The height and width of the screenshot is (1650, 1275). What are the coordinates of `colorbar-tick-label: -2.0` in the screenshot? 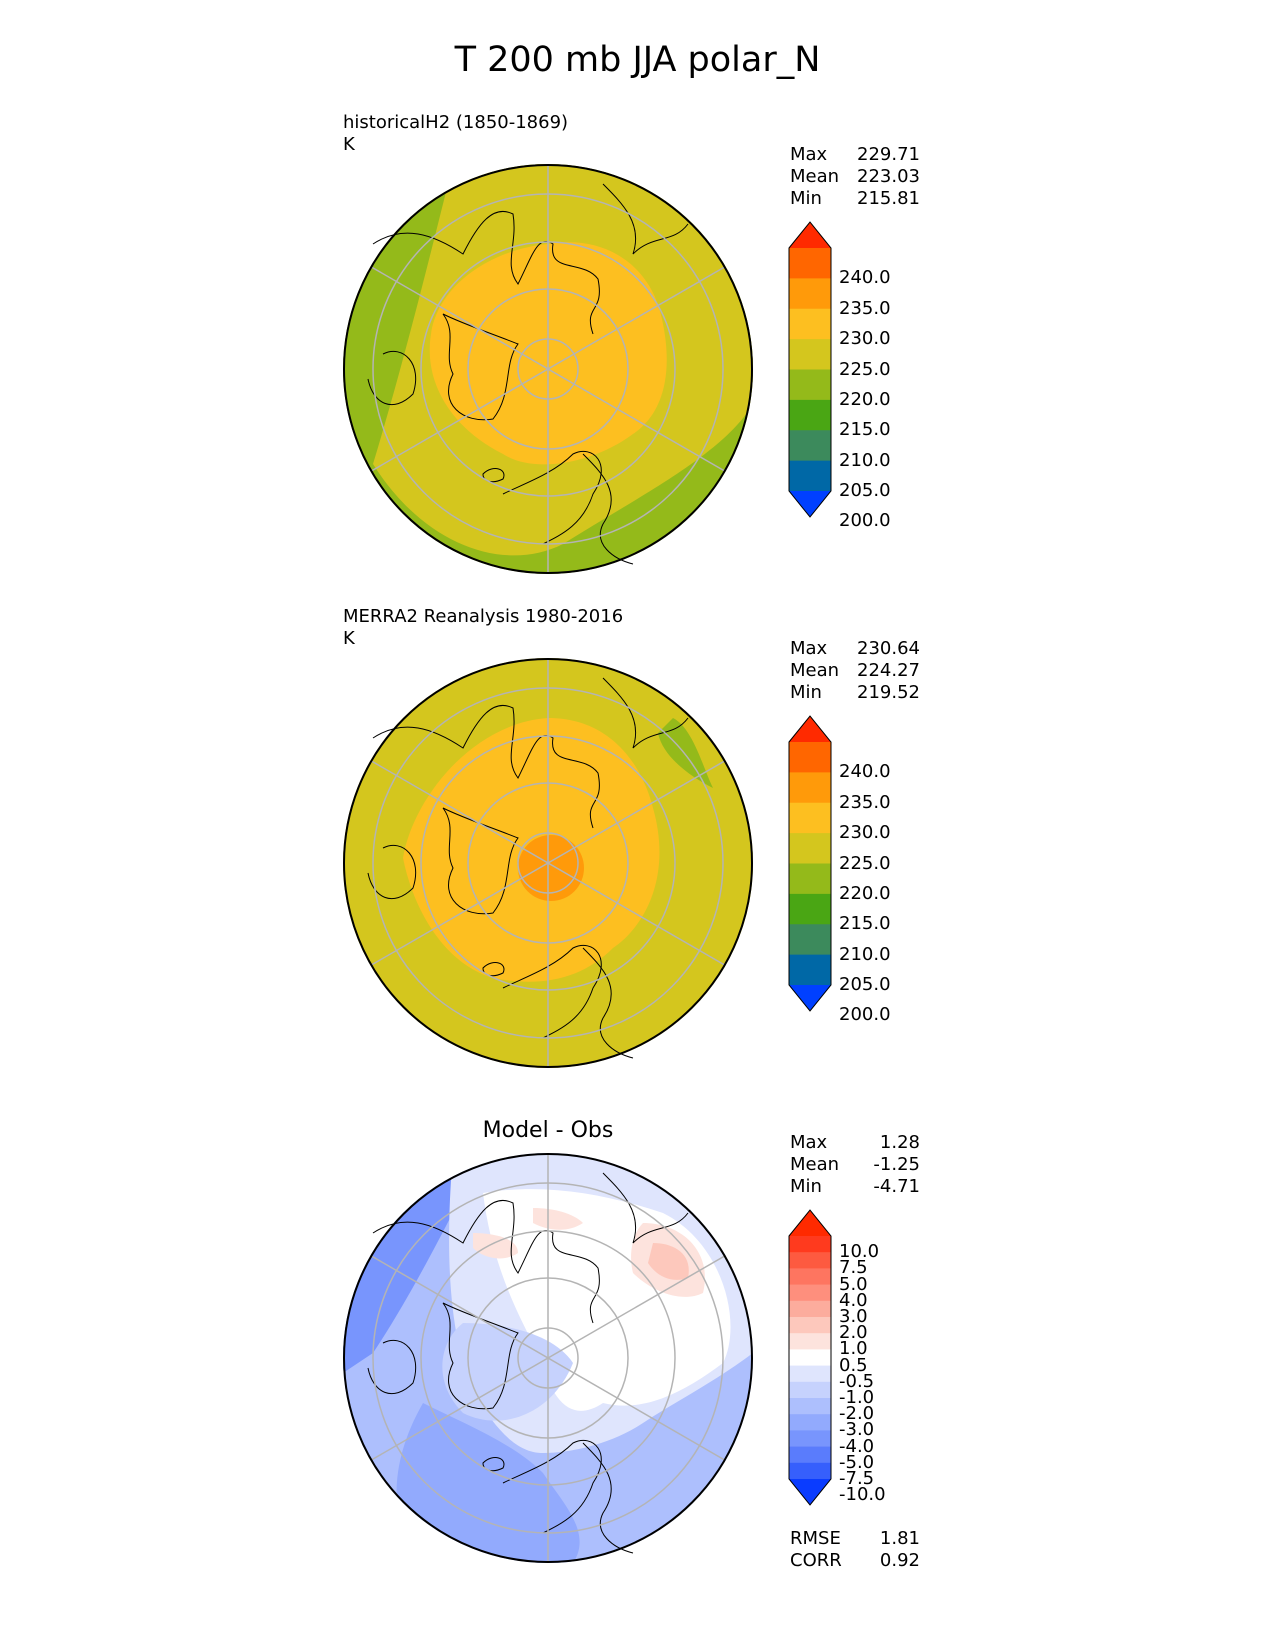 It's located at (857, 1414).